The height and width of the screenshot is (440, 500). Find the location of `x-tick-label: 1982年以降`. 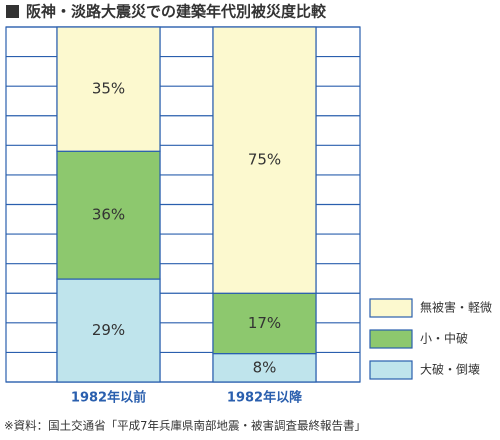

x-tick-label: 1982年以降 is located at coordinates (265, 398).